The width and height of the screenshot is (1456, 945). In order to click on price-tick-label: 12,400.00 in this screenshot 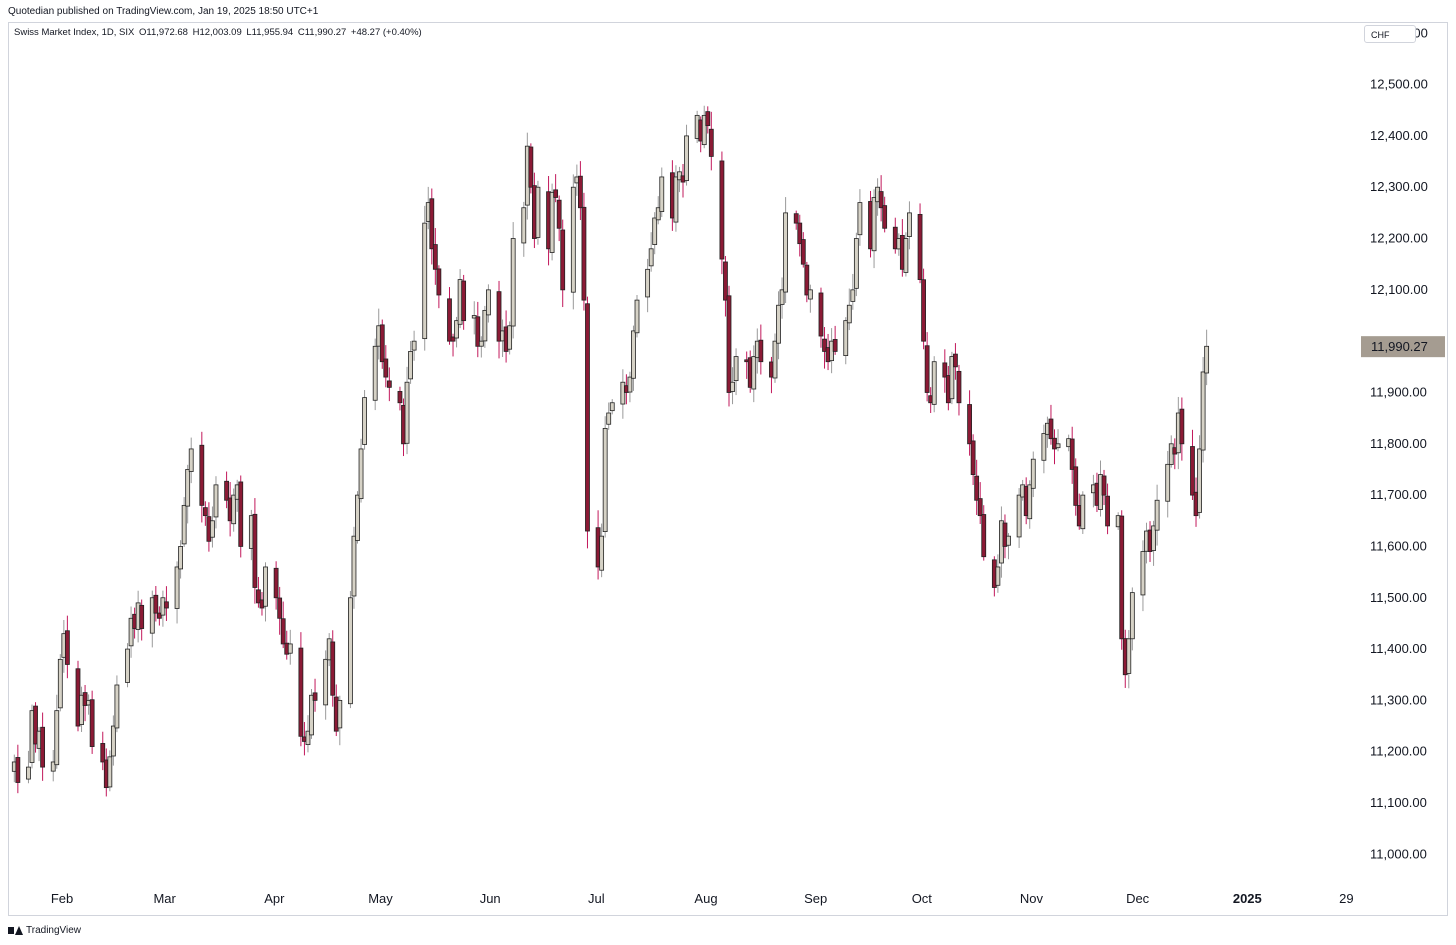, I will do `click(1399, 135)`.